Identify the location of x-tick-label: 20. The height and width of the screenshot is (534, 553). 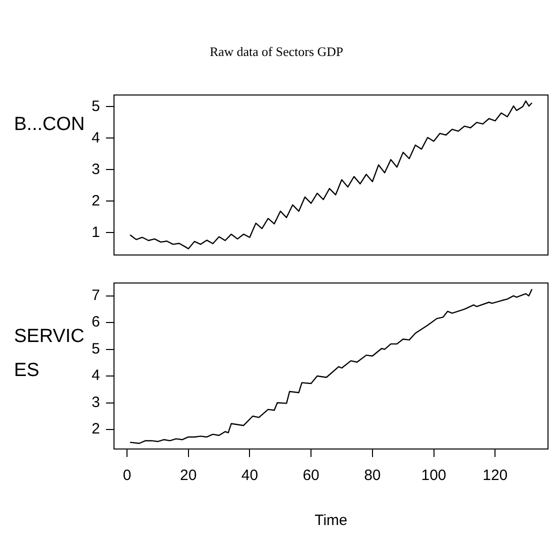
(188, 475).